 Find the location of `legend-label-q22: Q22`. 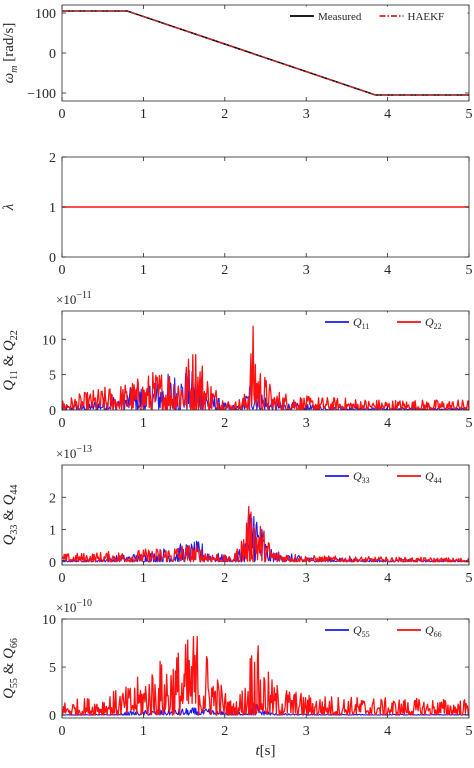

legend-label-q22: Q22 is located at coordinates (433, 323).